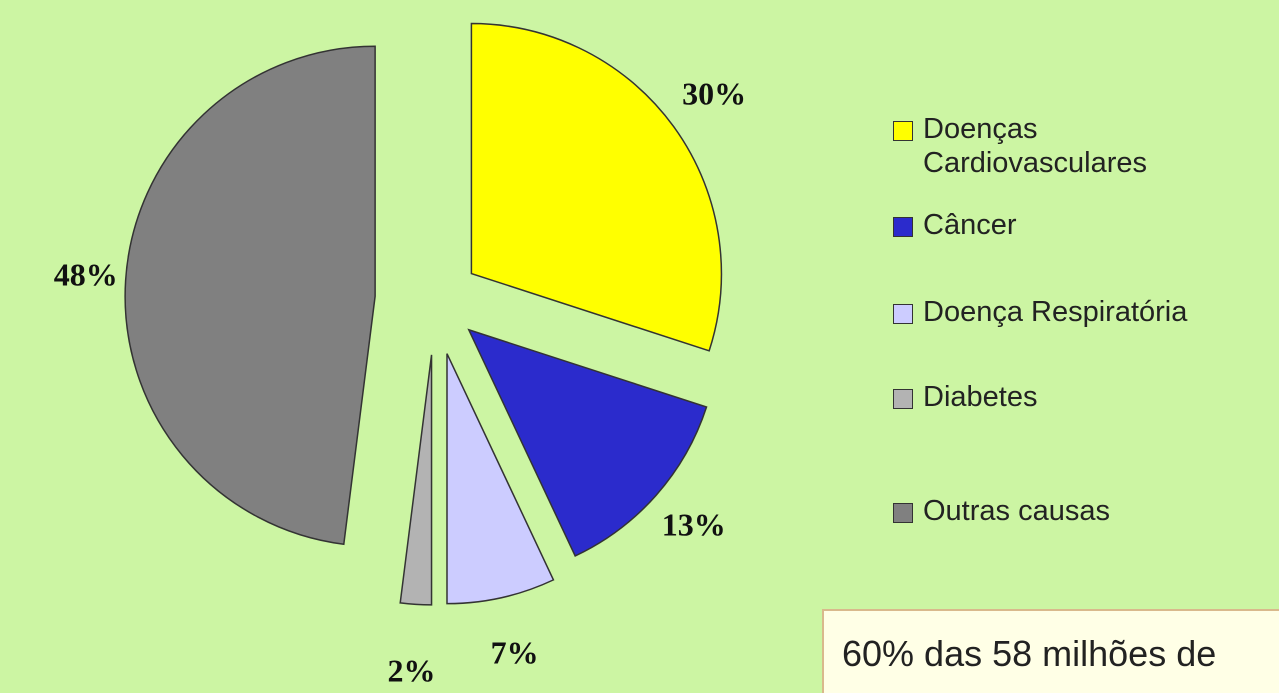 The image size is (1279, 693). What do you see at coordinates (1083, 397) in the screenshot?
I see `legend-item: Diabetes` at bounding box center [1083, 397].